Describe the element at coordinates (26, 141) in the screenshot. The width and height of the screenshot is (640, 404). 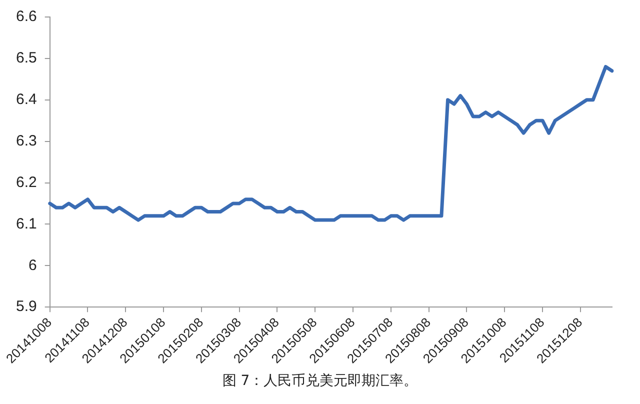
I see `y-tick-label: 6.3` at that location.